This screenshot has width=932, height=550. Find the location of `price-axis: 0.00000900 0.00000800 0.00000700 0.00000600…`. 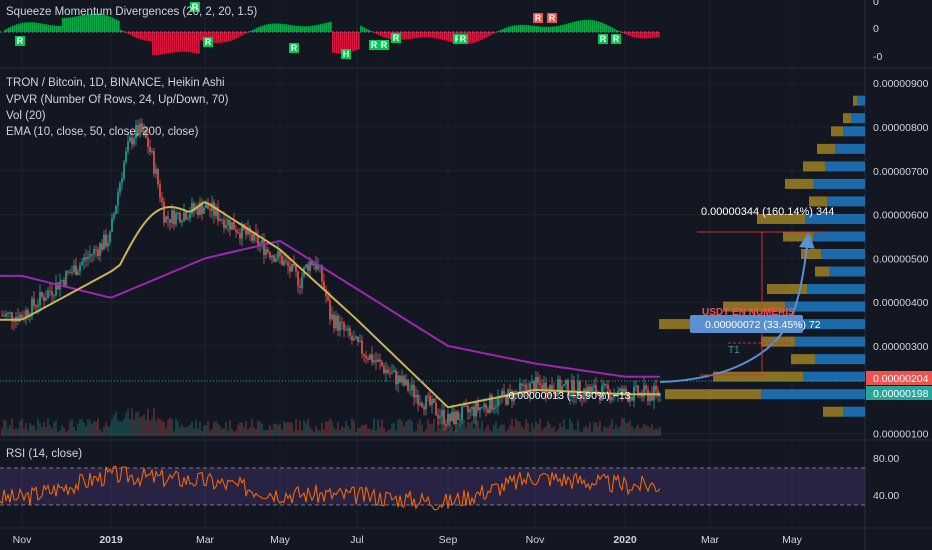

price-axis: 0.00000900 0.00000800 0.00000700 0.00000600… is located at coordinates (901, 259).